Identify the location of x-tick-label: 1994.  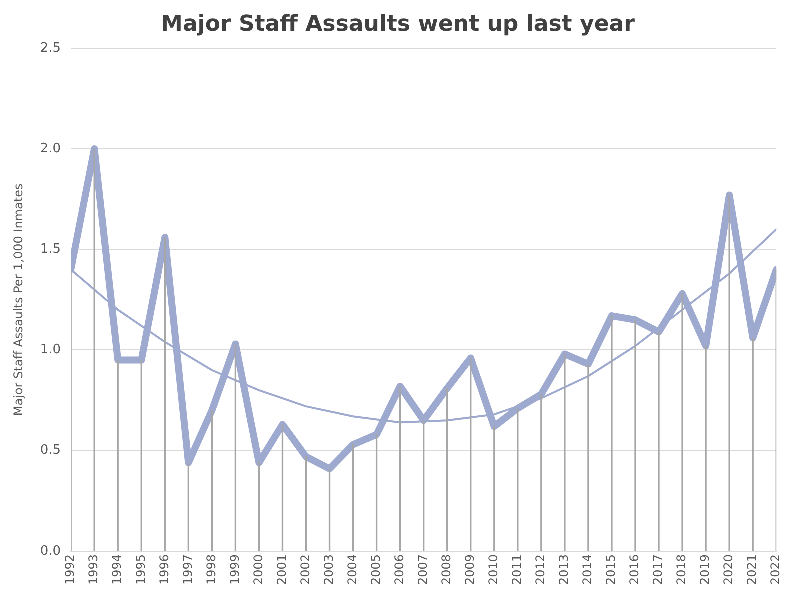
(117, 570).